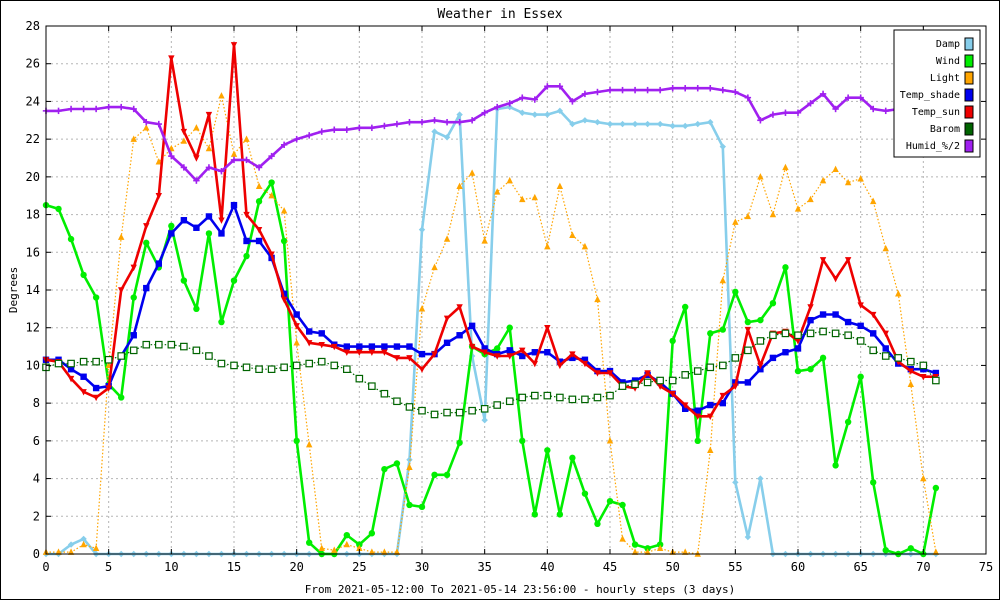 The height and width of the screenshot is (600, 1000). I want to click on x-tick-label: 5, so click(108, 567).